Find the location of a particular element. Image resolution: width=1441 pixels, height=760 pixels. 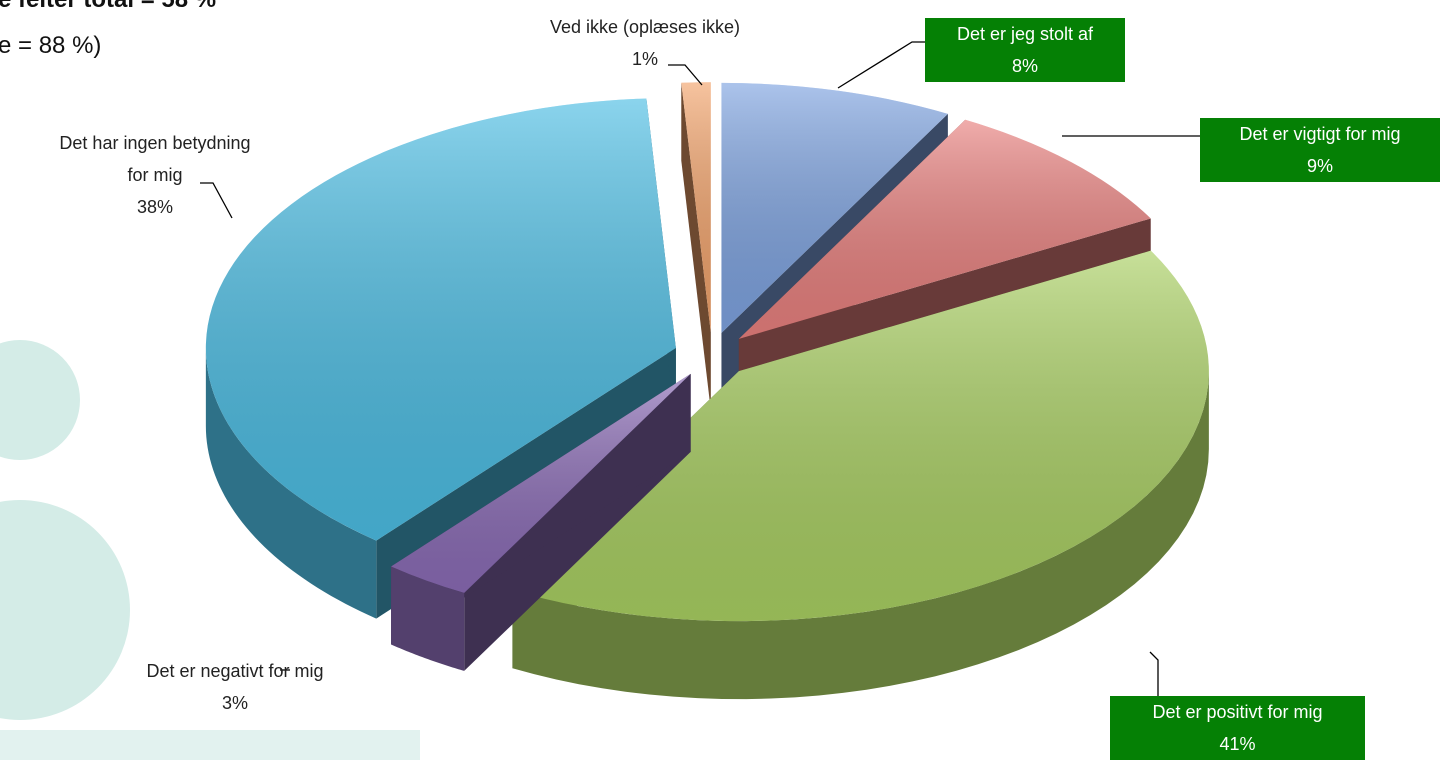

label-box: Det er positivt for mig 41% is located at coordinates (1237, 728).